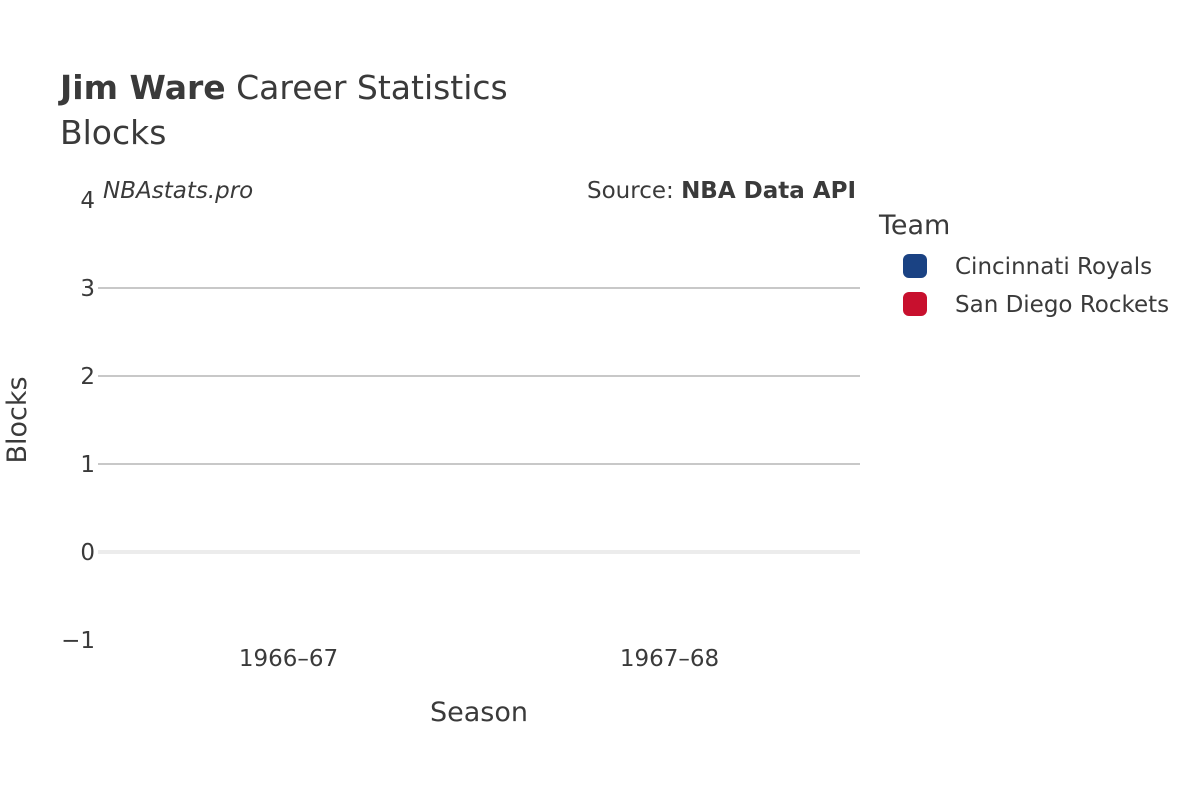  Describe the element at coordinates (143, 87) in the screenshot. I see `player-name: Jim Ware` at that location.